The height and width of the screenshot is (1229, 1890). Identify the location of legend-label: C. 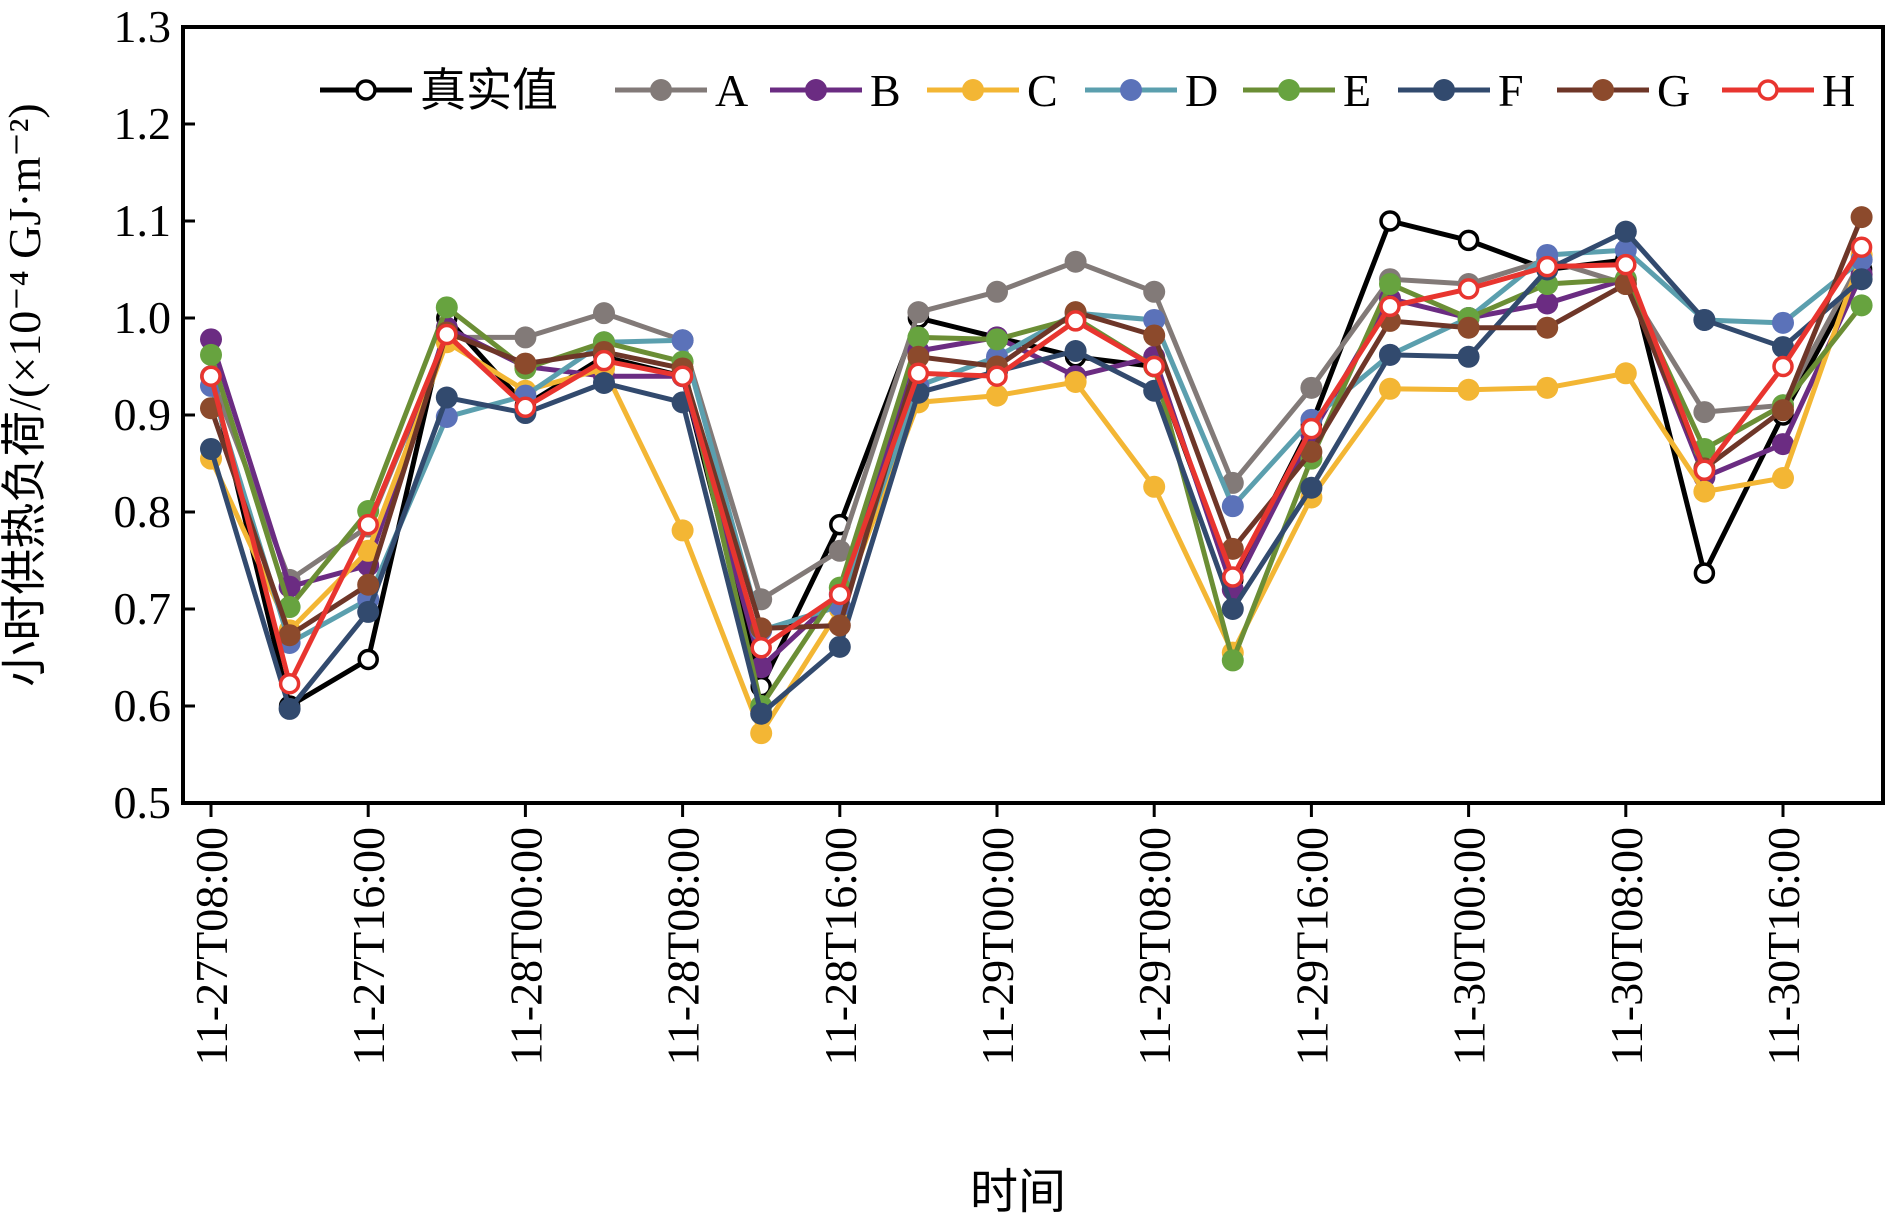
(1042, 90).